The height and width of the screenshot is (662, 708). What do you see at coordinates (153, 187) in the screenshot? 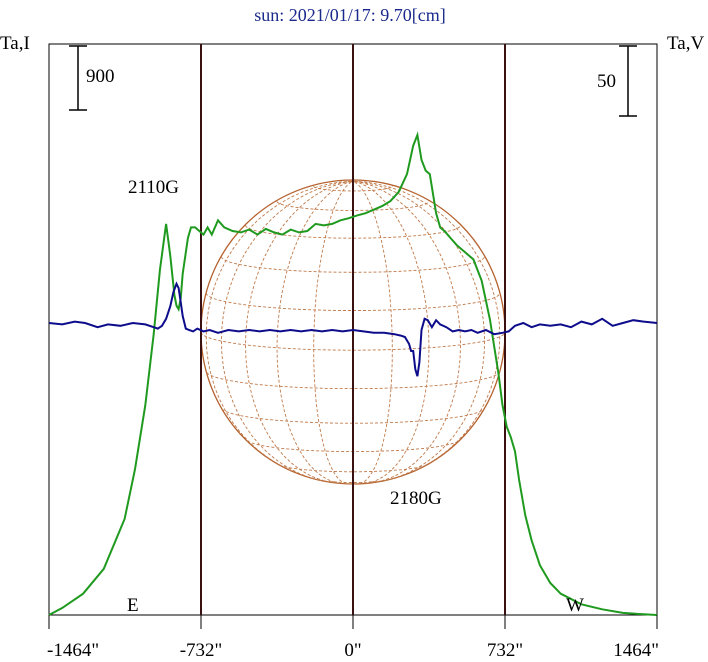
I see `annotation-2110G: 2110G` at bounding box center [153, 187].